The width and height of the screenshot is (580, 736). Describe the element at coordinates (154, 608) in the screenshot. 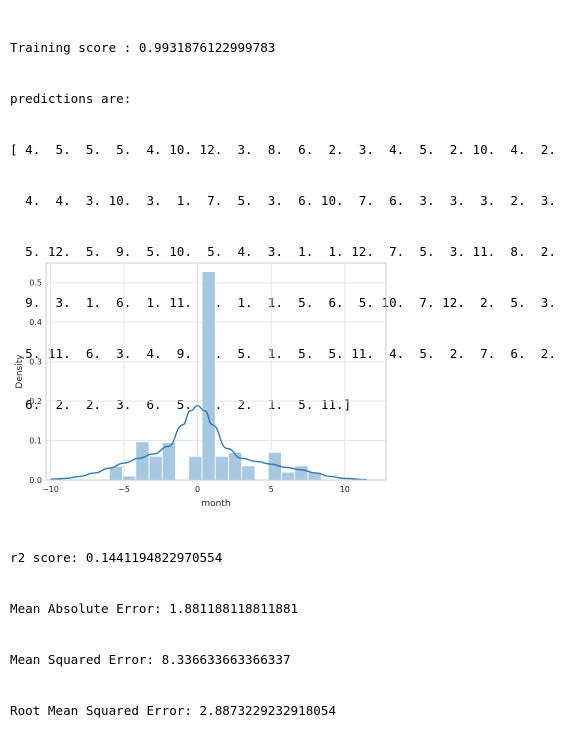

I see `mae-line: Mean Absolute Error: 1.881188118811881` at that location.